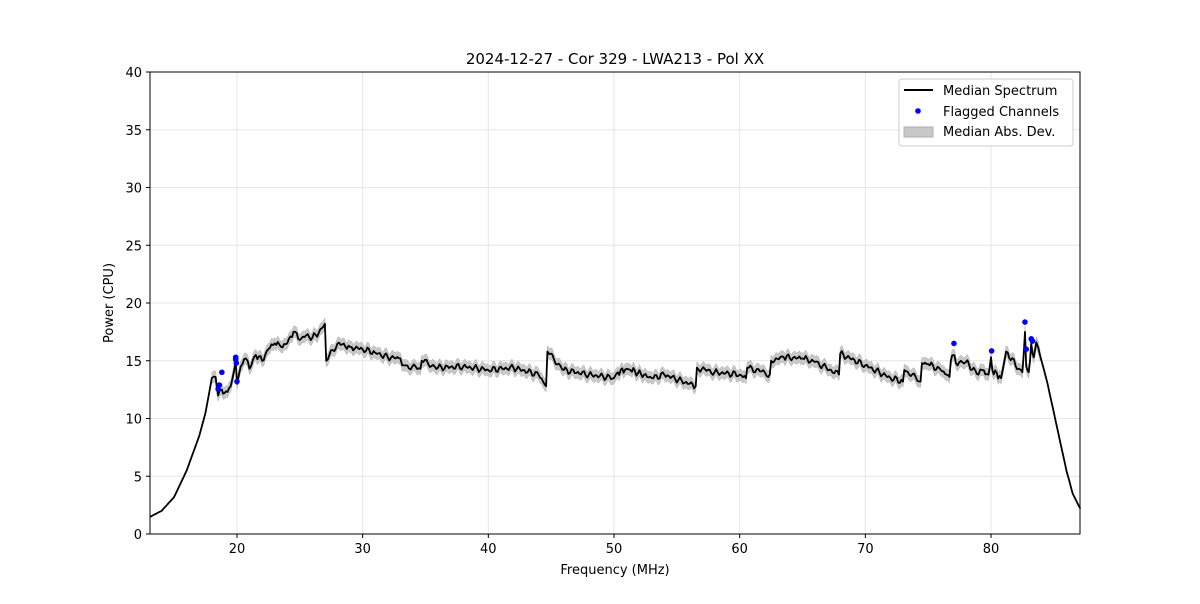  Describe the element at coordinates (138, 535) in the screenshot. I see `y-tick-label: 0` at that location.